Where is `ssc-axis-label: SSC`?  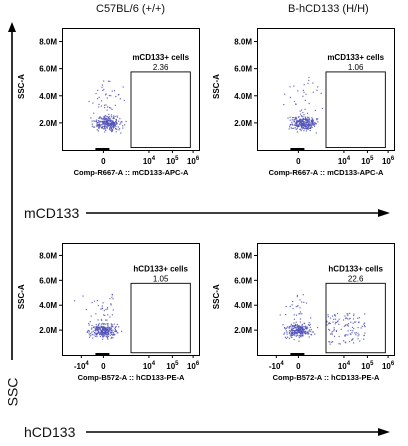
ssc-axis-label: SSC is located at coordinates (12, 392).